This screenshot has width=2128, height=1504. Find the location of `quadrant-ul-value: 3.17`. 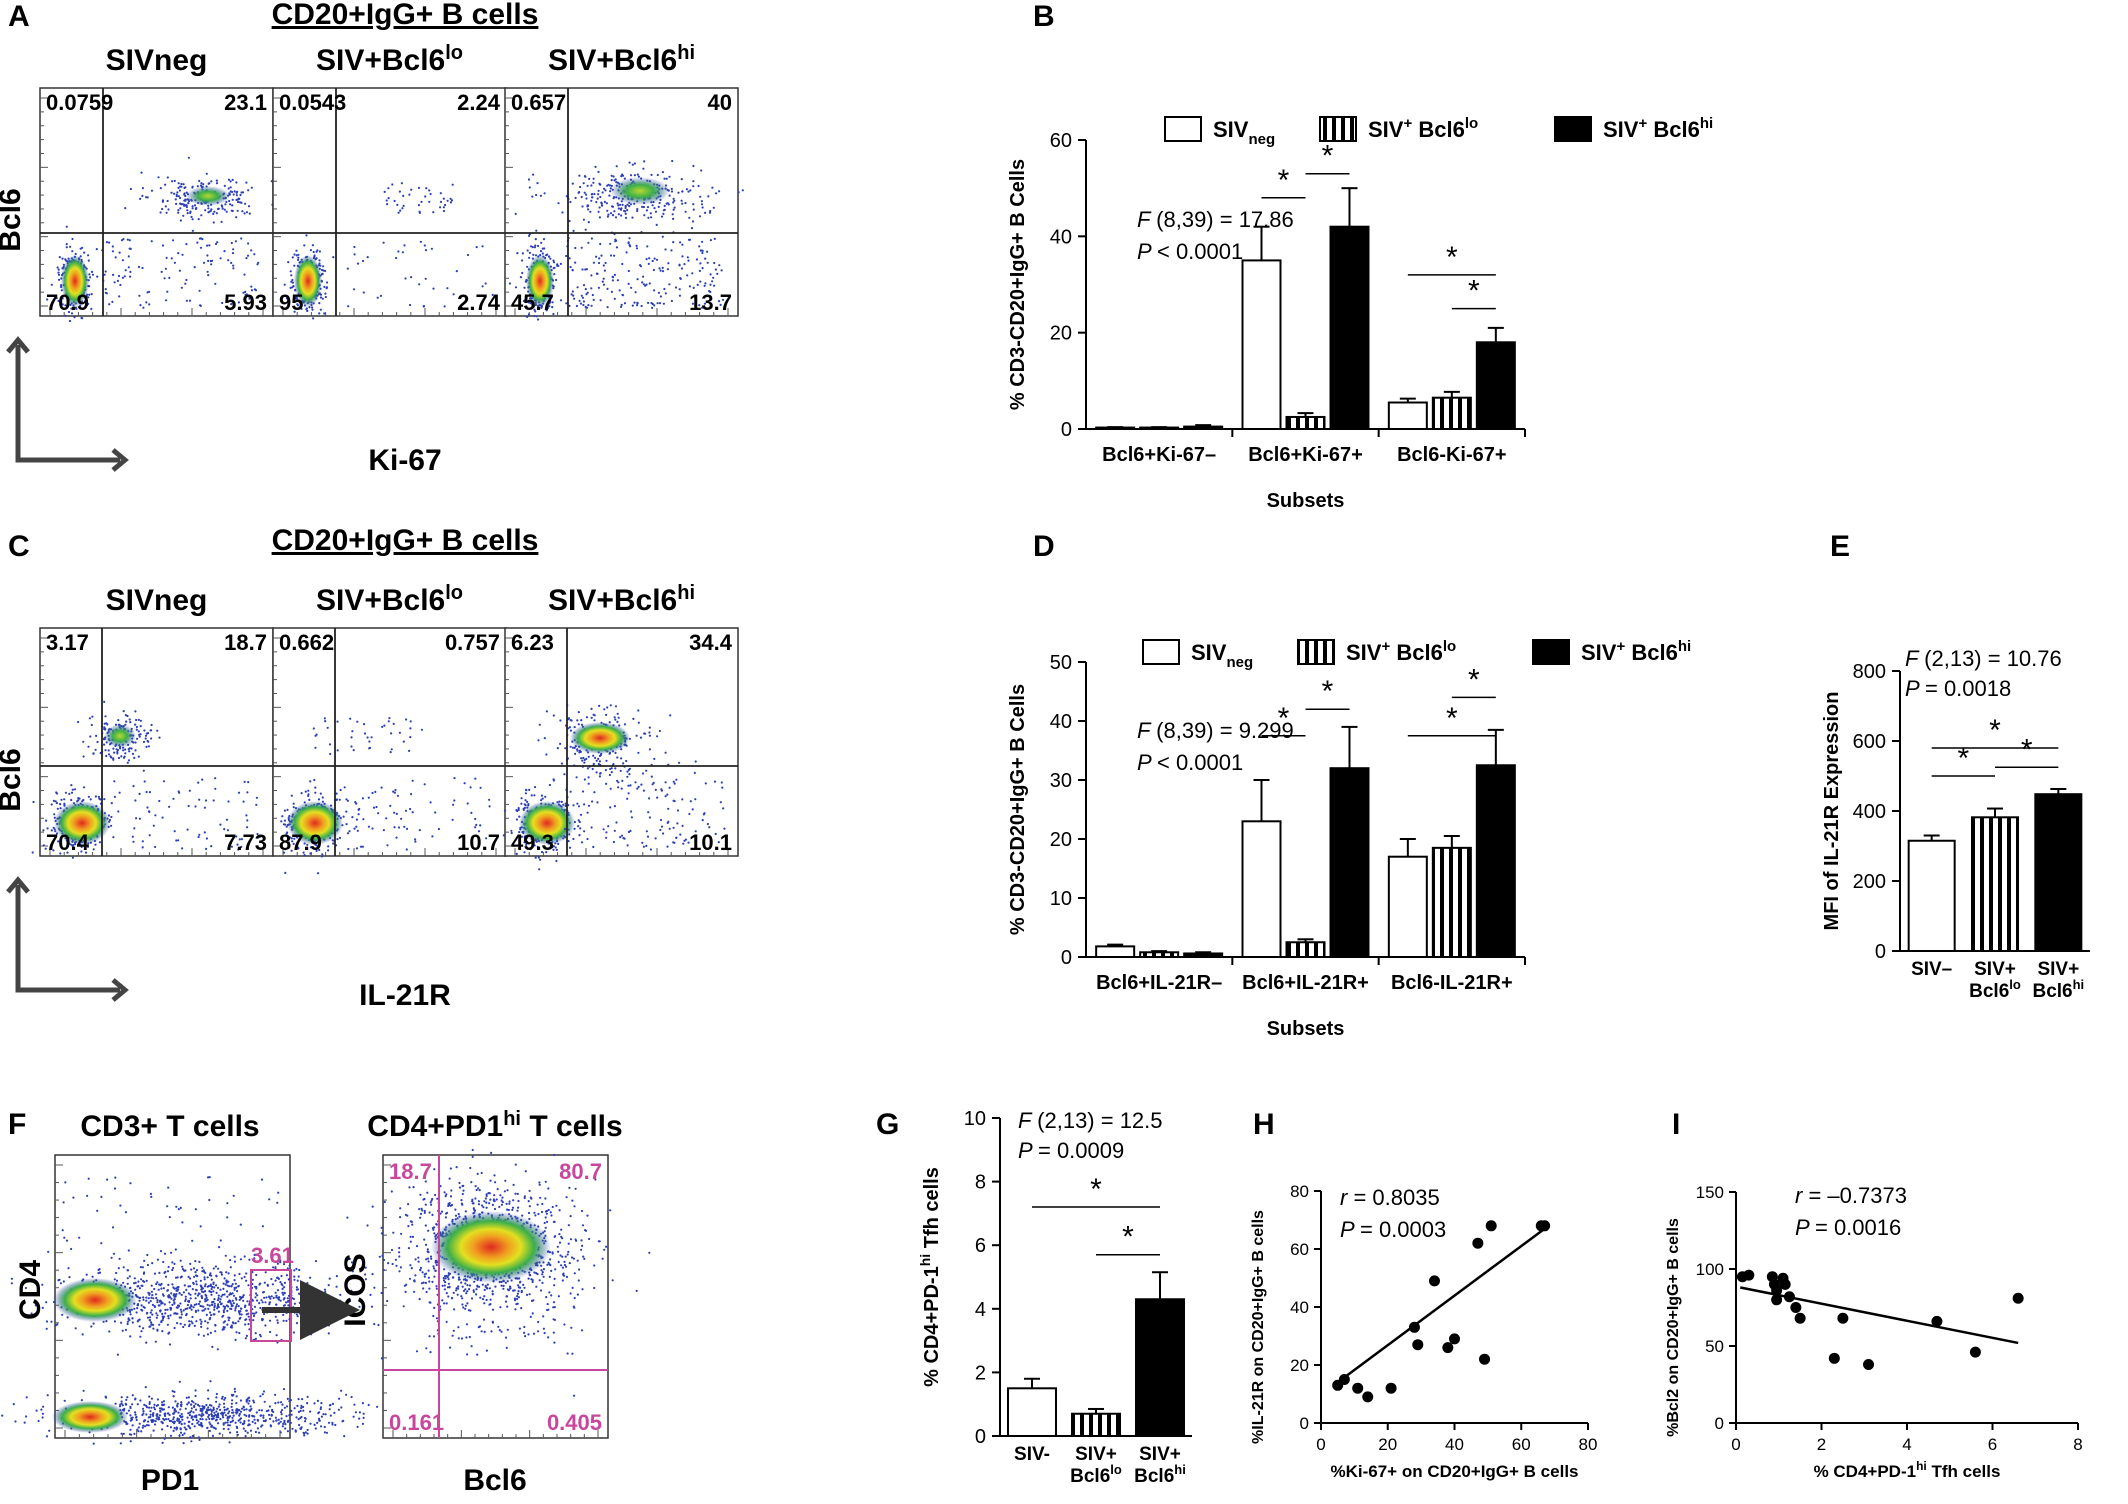

quadrant-ul-value: 3.17 is located at coordinates (67, 642).